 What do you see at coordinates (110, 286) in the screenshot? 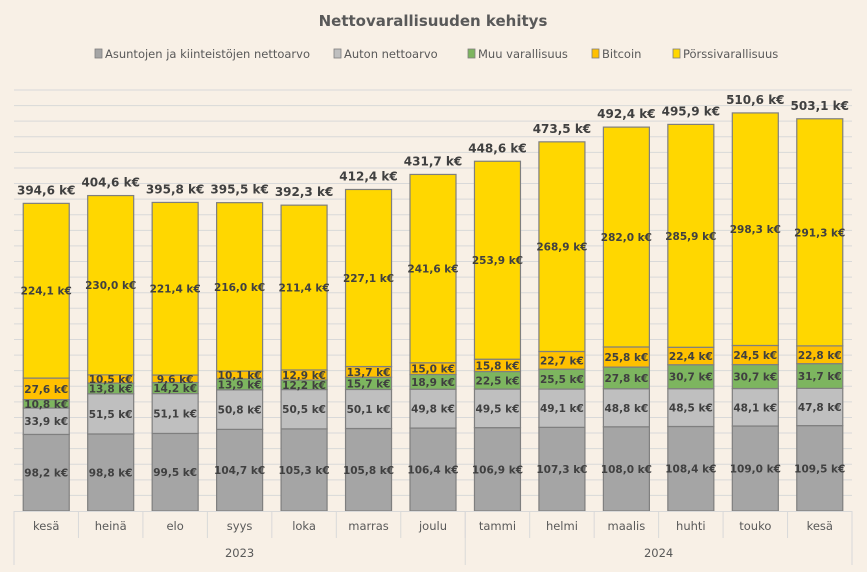
I see `segment-label: 230,0 k€` at bounding box center [110, 286].